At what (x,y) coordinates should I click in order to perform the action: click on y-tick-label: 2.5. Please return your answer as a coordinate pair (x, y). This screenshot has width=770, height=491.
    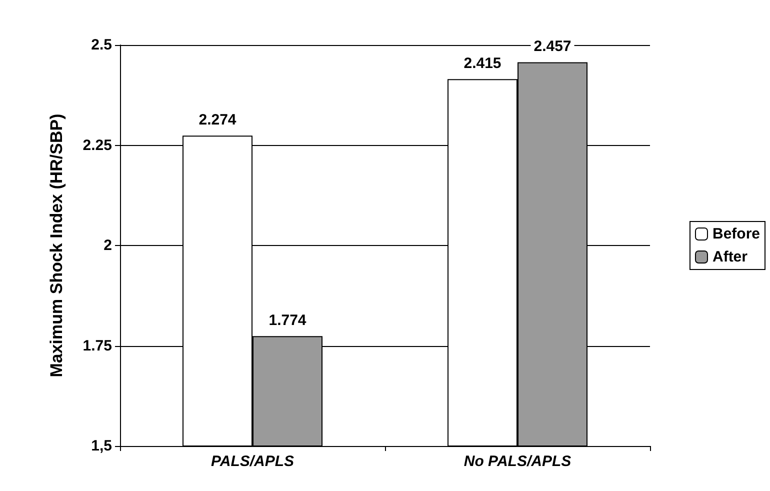
    Looking at the image, I should click on (101, 45).